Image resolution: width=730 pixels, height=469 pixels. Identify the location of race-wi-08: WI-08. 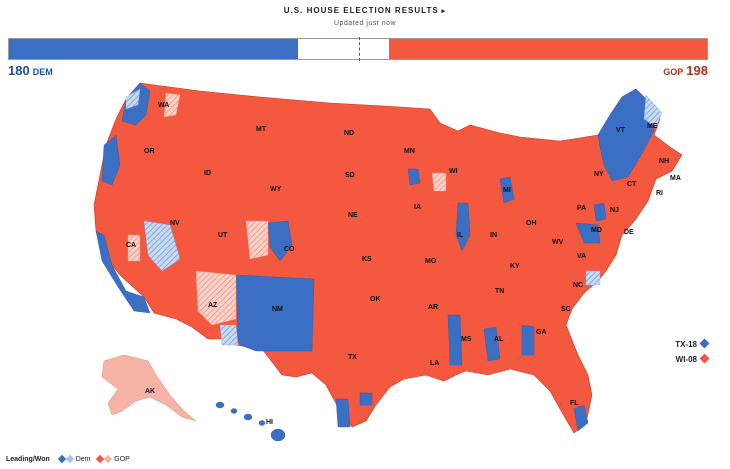
(693, 358).